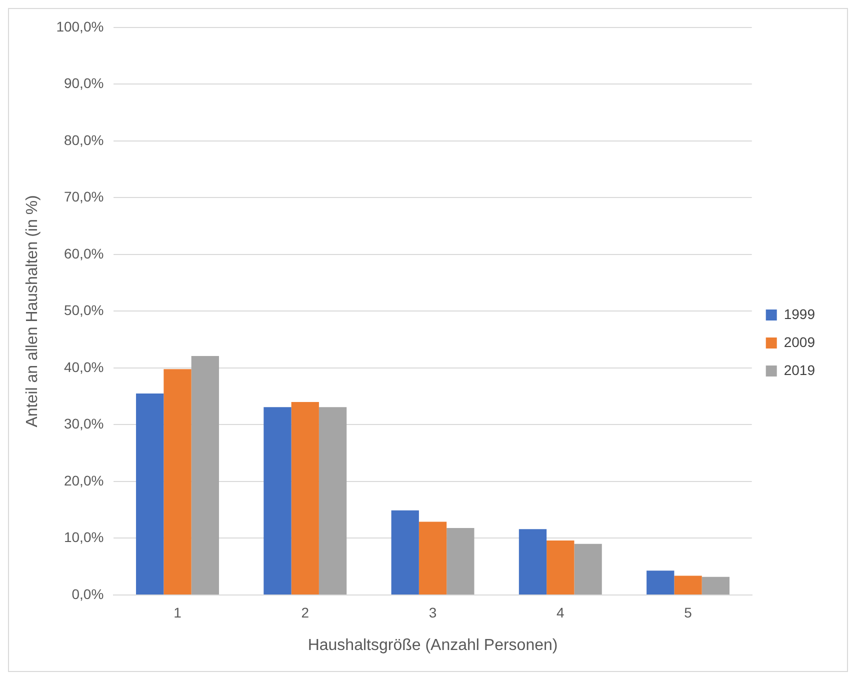 The image size is (857, 682). What do you see at coordinates (305, 612) in the screenshot?
I see `x-tick-label: 2` at bounding box center [305, 612].